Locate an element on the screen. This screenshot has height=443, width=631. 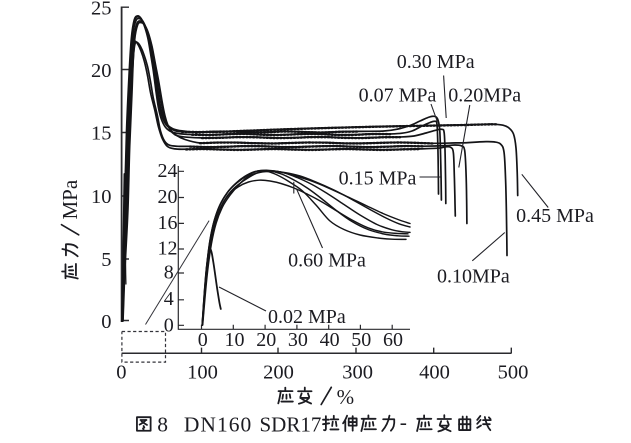
svg-text: SDR17 is located at coordinates (291, 425).